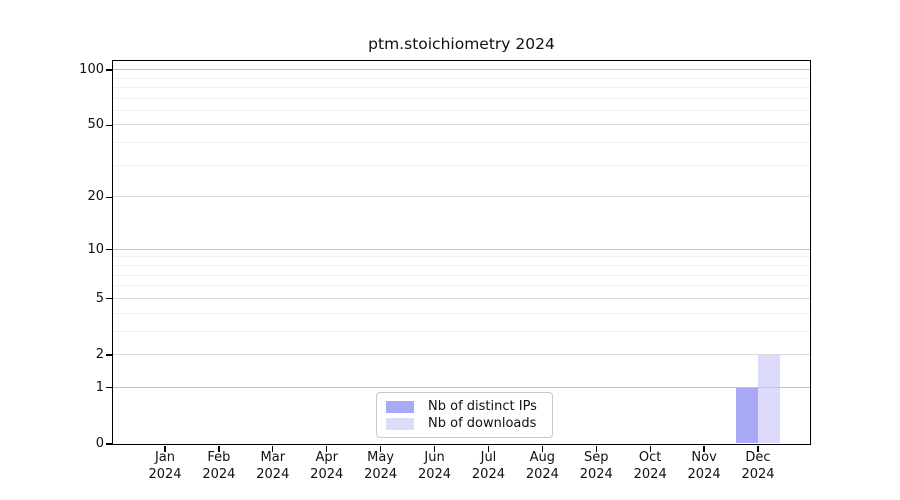  Describe the element at coordinates (219, 448) in the screenshot. I see `x-tick-mark-feb` at that location.